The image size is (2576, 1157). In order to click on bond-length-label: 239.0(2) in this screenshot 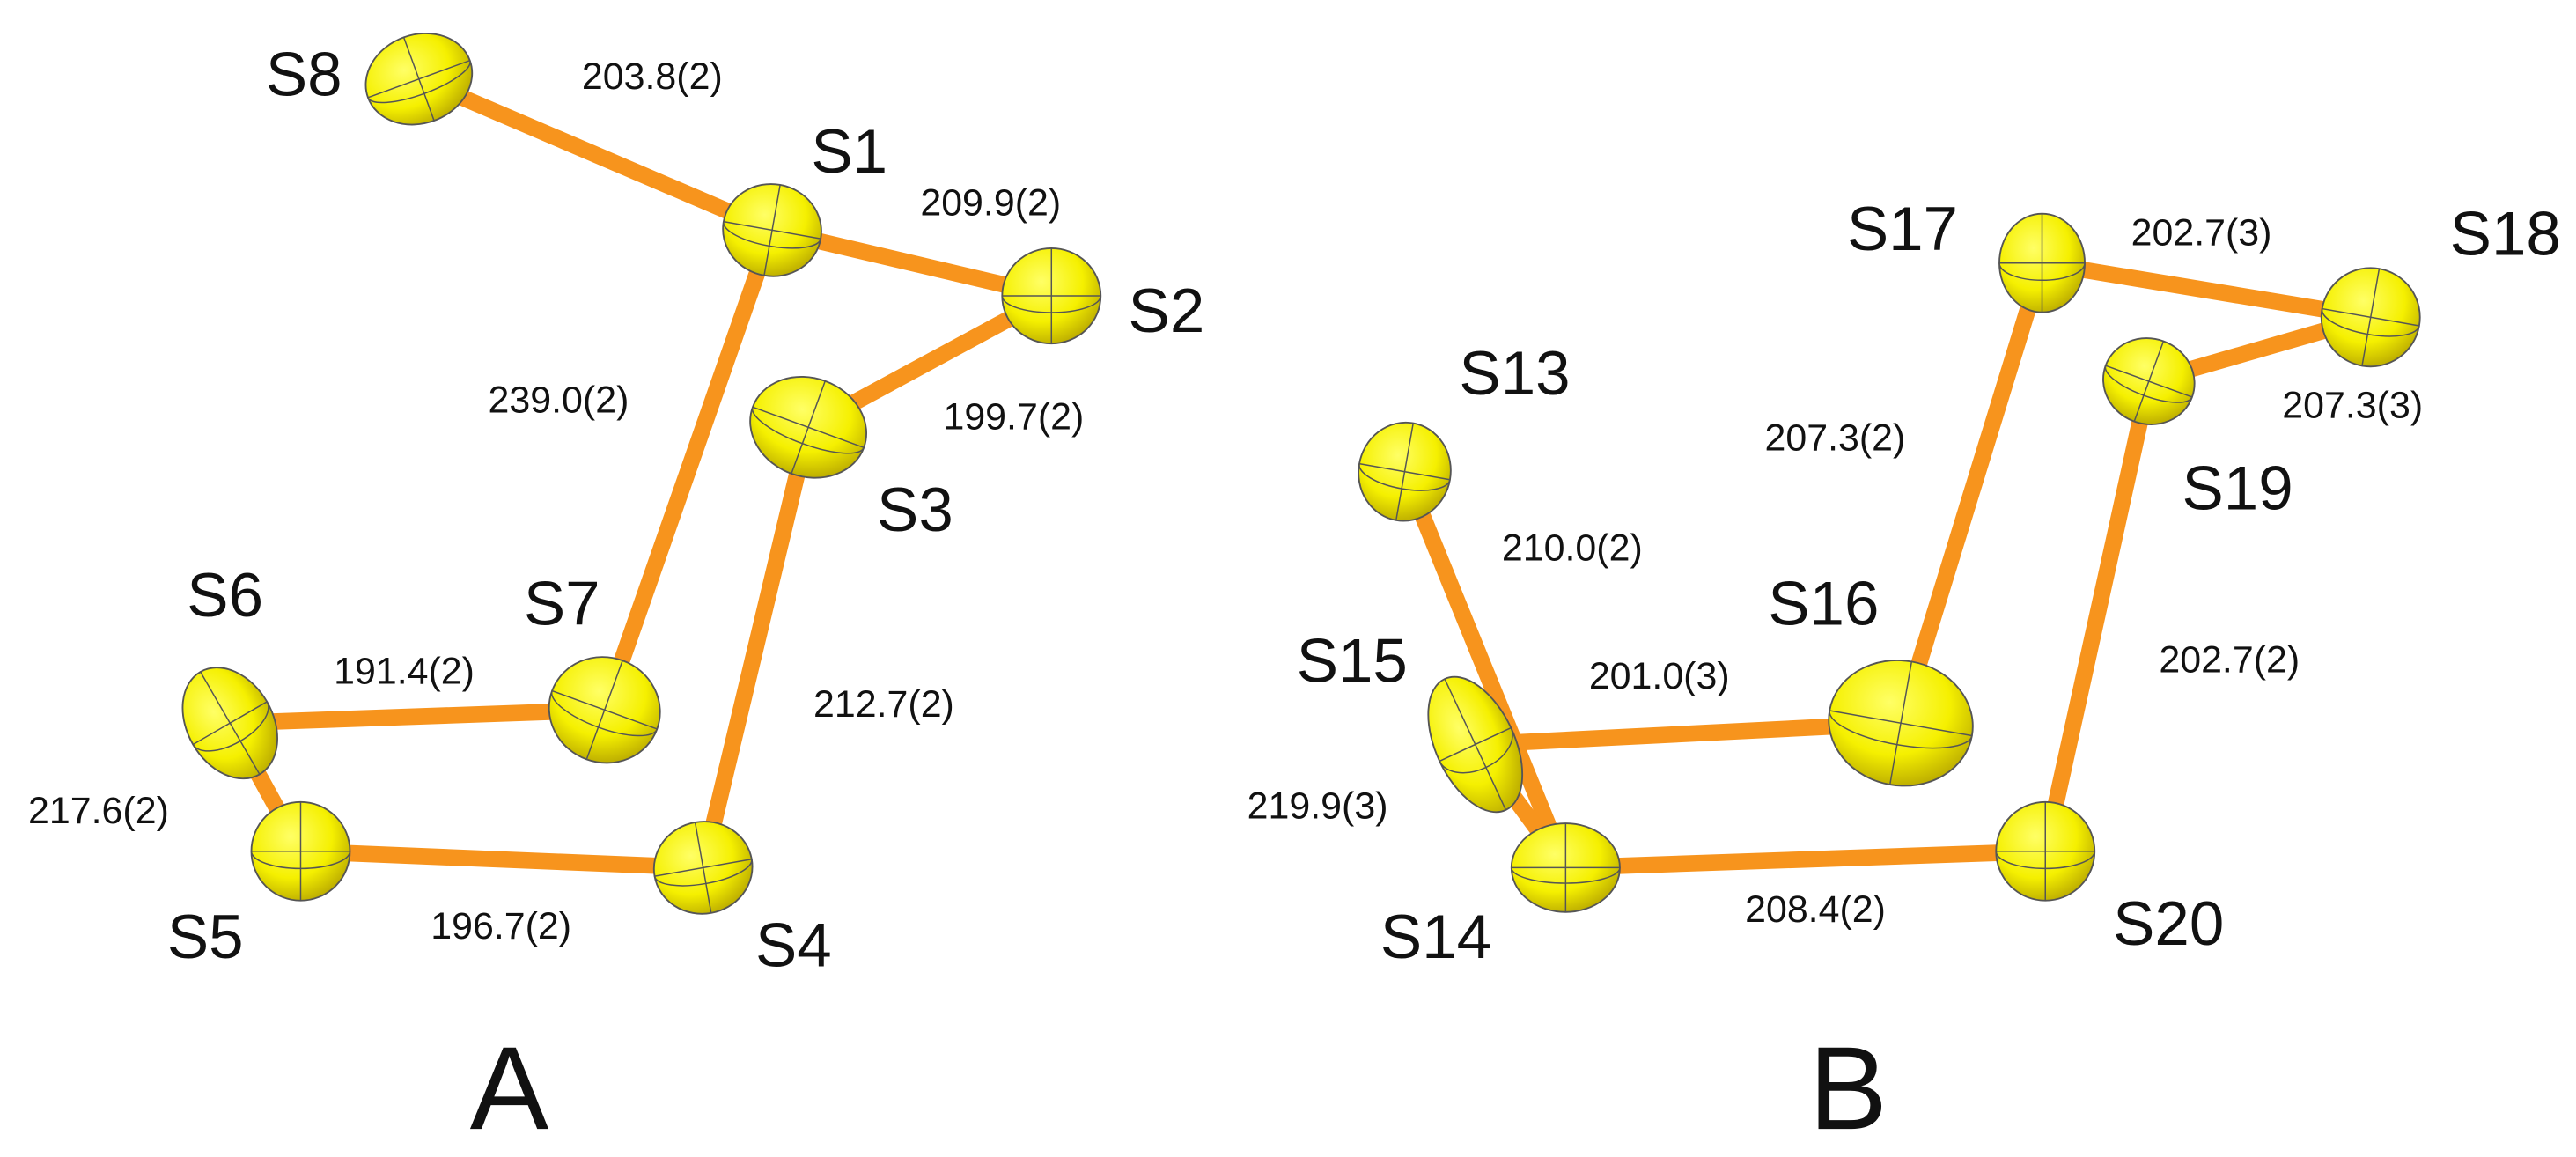, I will do `click(559, 401)`.